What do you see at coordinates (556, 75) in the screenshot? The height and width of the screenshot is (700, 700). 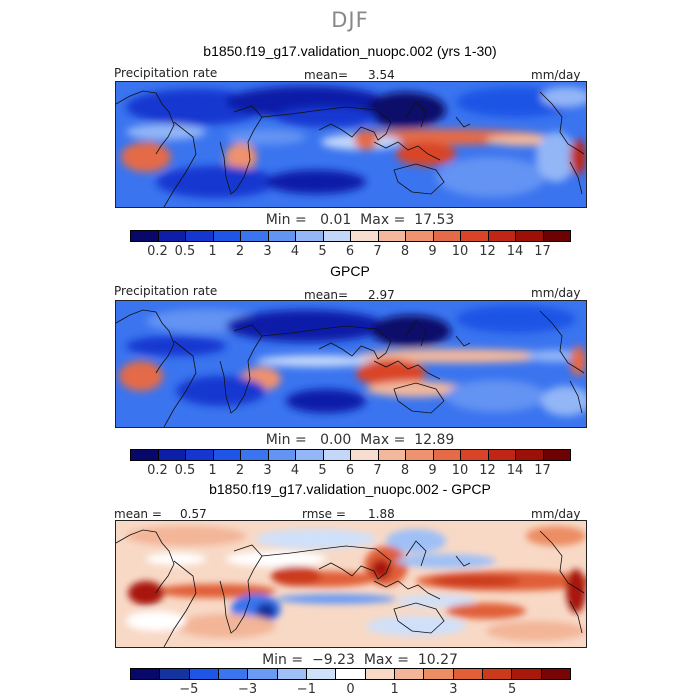 I see `panel-1-units: mm/day` at bounding box center [556, 75].